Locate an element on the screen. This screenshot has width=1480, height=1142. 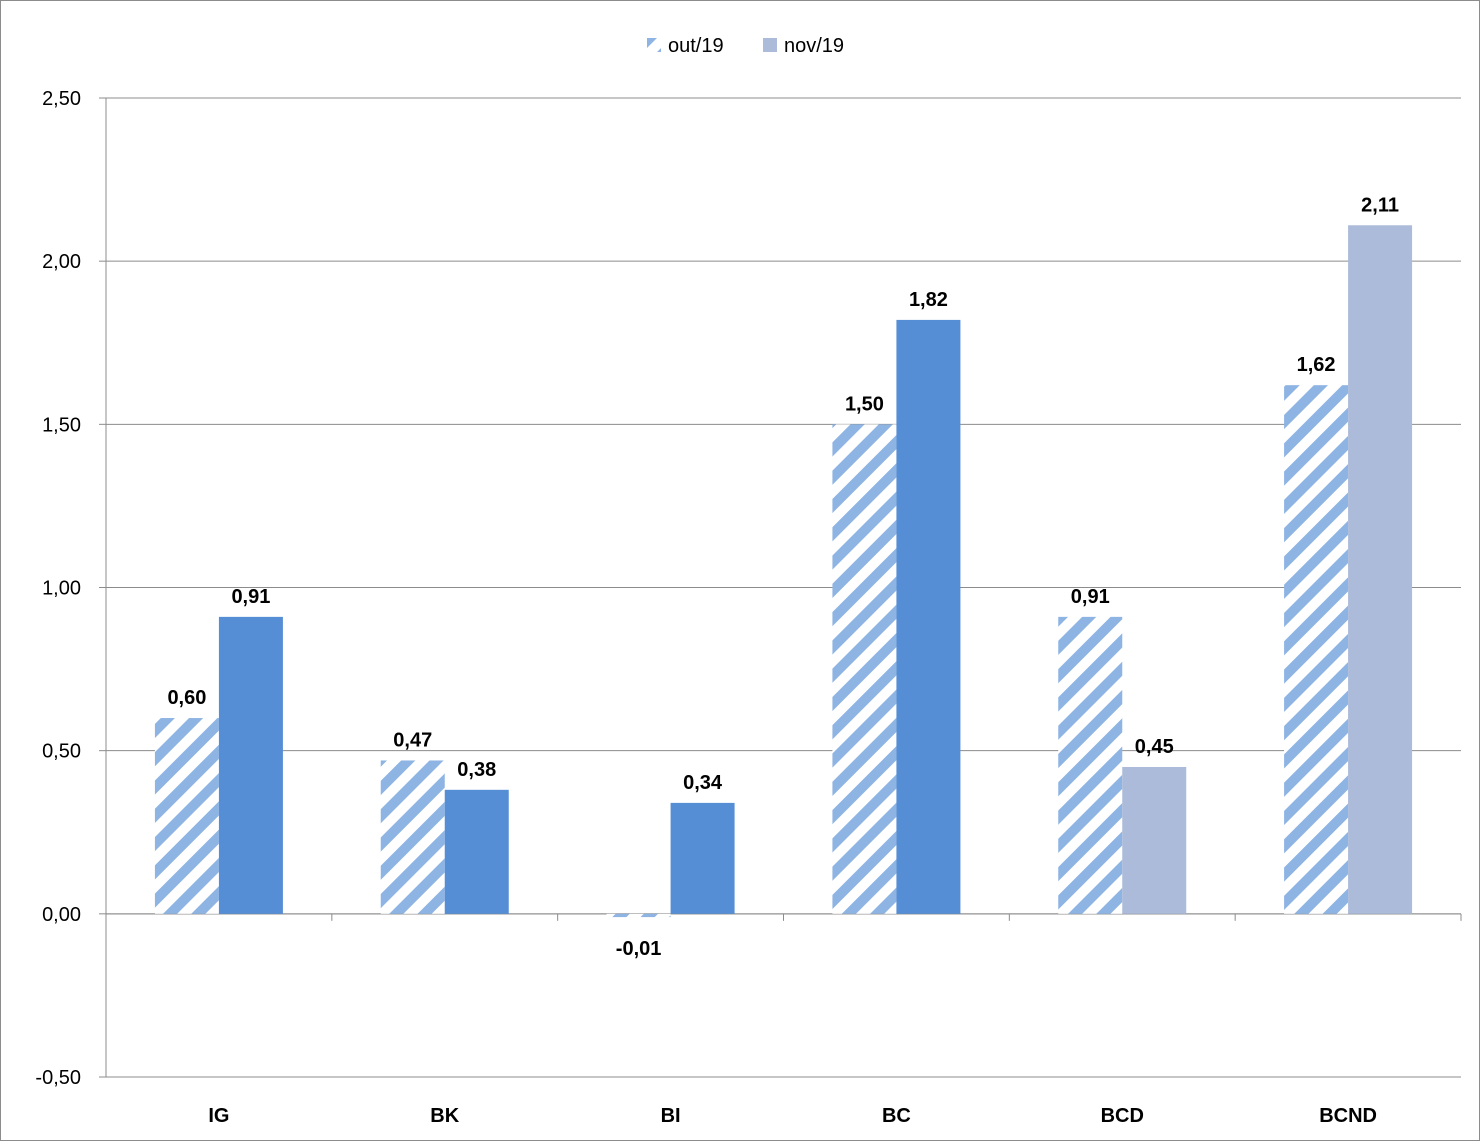
category-label: BK is located at coordinates (444, 1116).